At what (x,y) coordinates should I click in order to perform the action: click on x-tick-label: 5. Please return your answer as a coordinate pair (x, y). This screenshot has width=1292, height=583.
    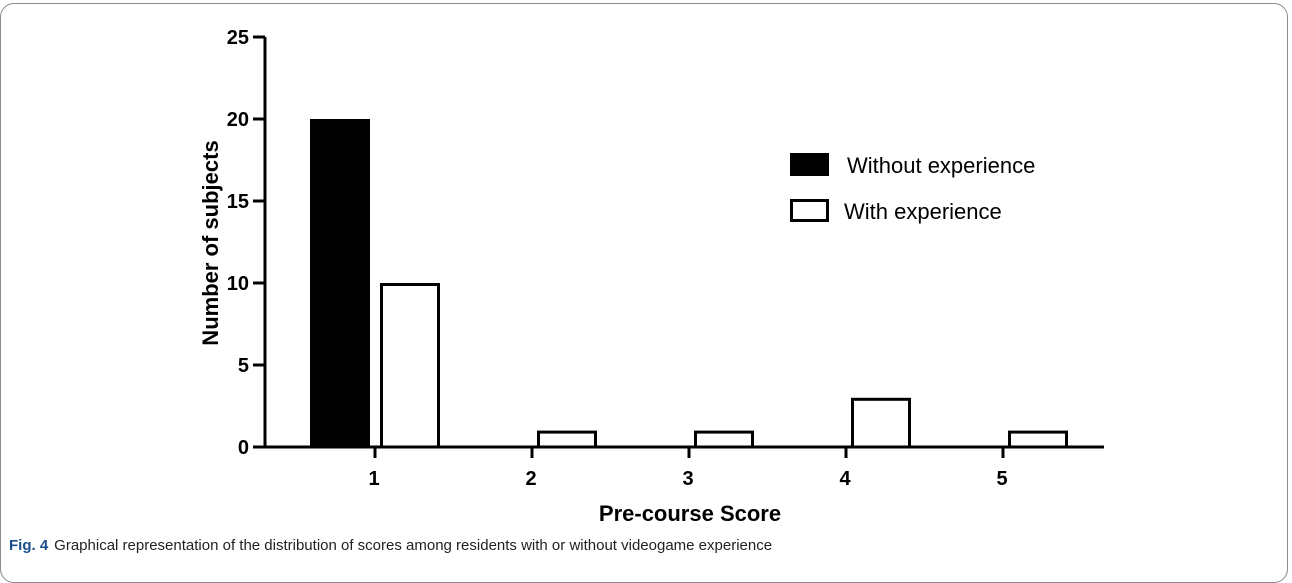
    Looking at the image, I should click on (1001, 479).